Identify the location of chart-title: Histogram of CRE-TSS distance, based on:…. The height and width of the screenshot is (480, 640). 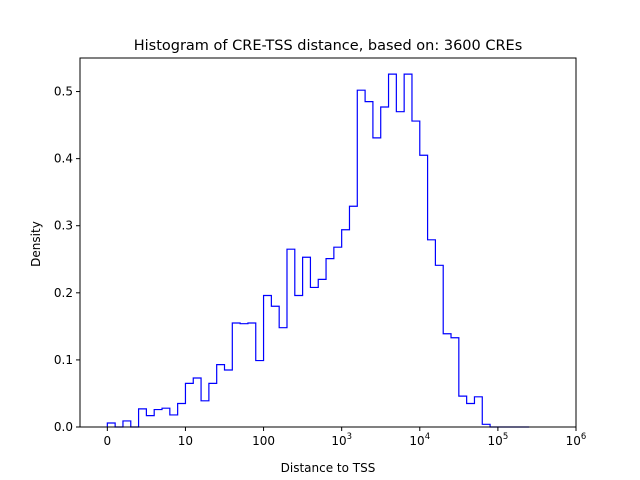
(328, 46).